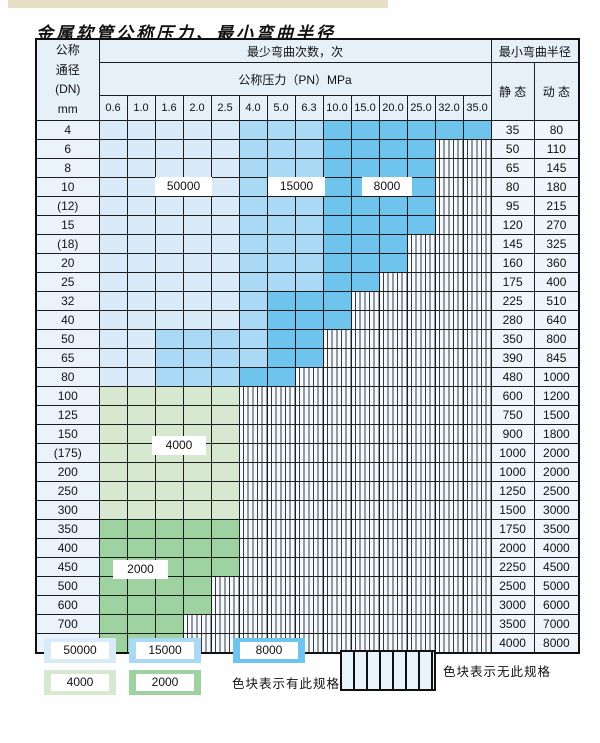 This screenshot has width=600, height=743. I want to click on table-row: 250 1250 2500, so click(307, 491).